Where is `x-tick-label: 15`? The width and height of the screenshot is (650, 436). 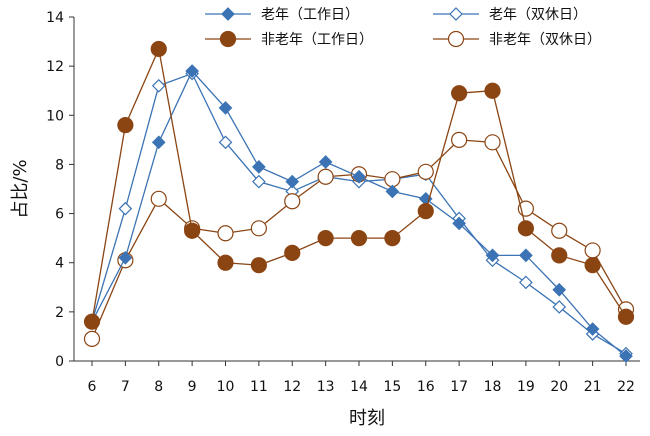
x-tick-label: 15 is located at coordinates (392, 387).